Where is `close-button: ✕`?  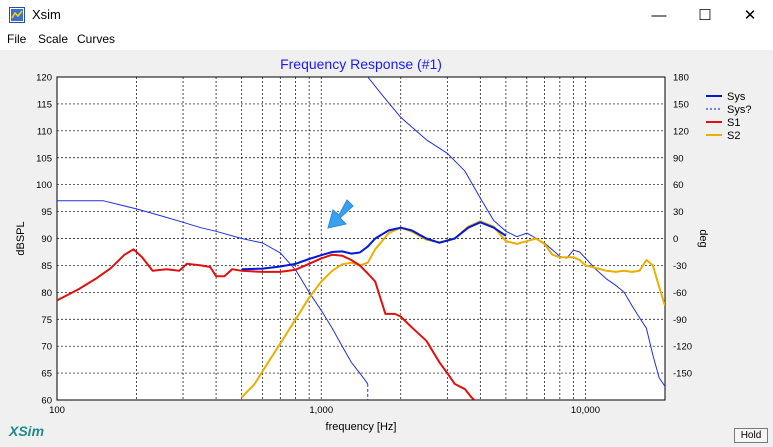 close-button: ✕ is located at coordinates (750, 15).